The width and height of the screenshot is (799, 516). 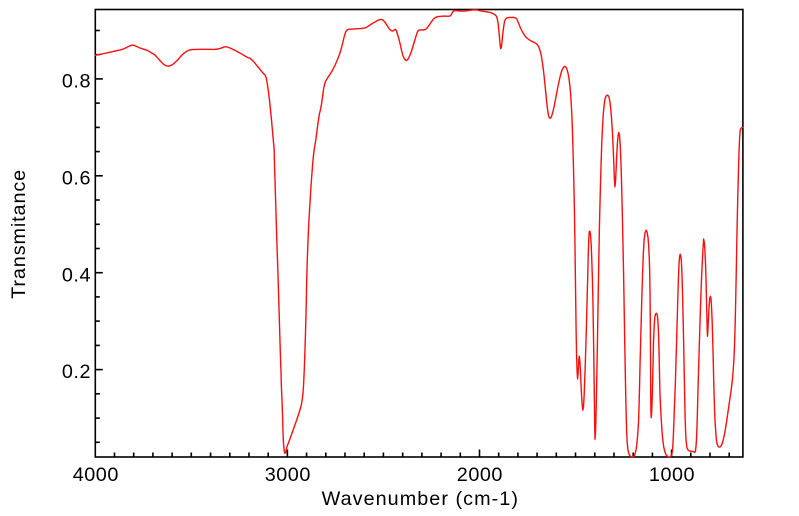 I want to click on svg-text: Wavenumber (cm-1), so click(x=420, y=499).